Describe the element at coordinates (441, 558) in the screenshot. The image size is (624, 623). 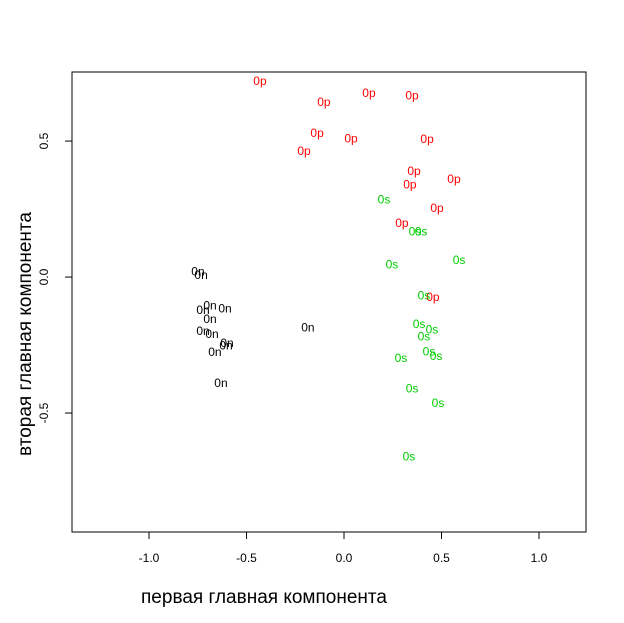
I see `x-tick-label: 0.5` at that location.